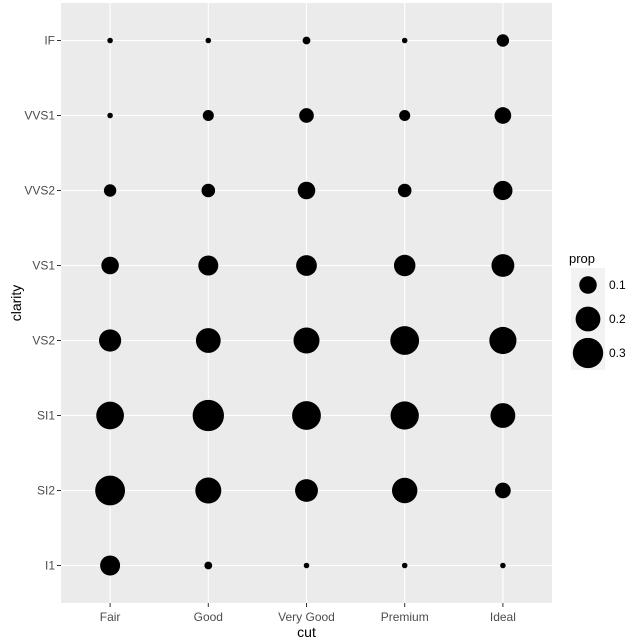  I want to click on legend: prop 0.1 0.2 0.3, so click(597, 310).